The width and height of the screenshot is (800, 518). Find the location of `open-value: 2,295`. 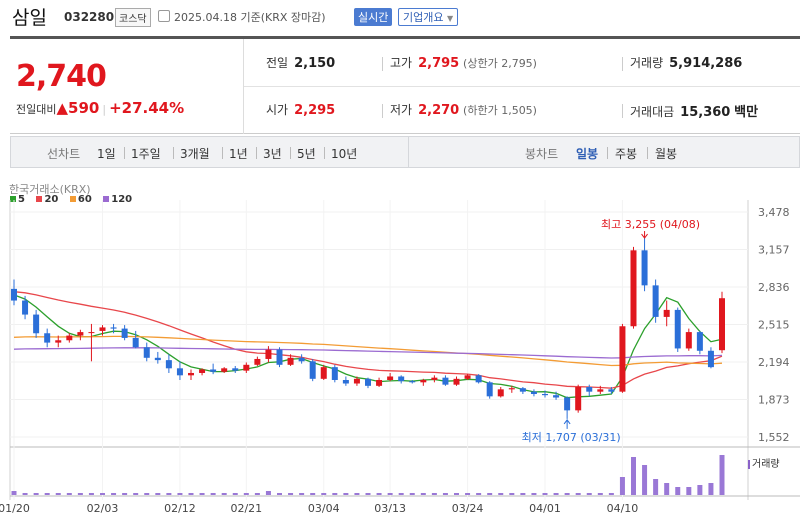

open-value: 2,295 is located at coordinates (315, 110).